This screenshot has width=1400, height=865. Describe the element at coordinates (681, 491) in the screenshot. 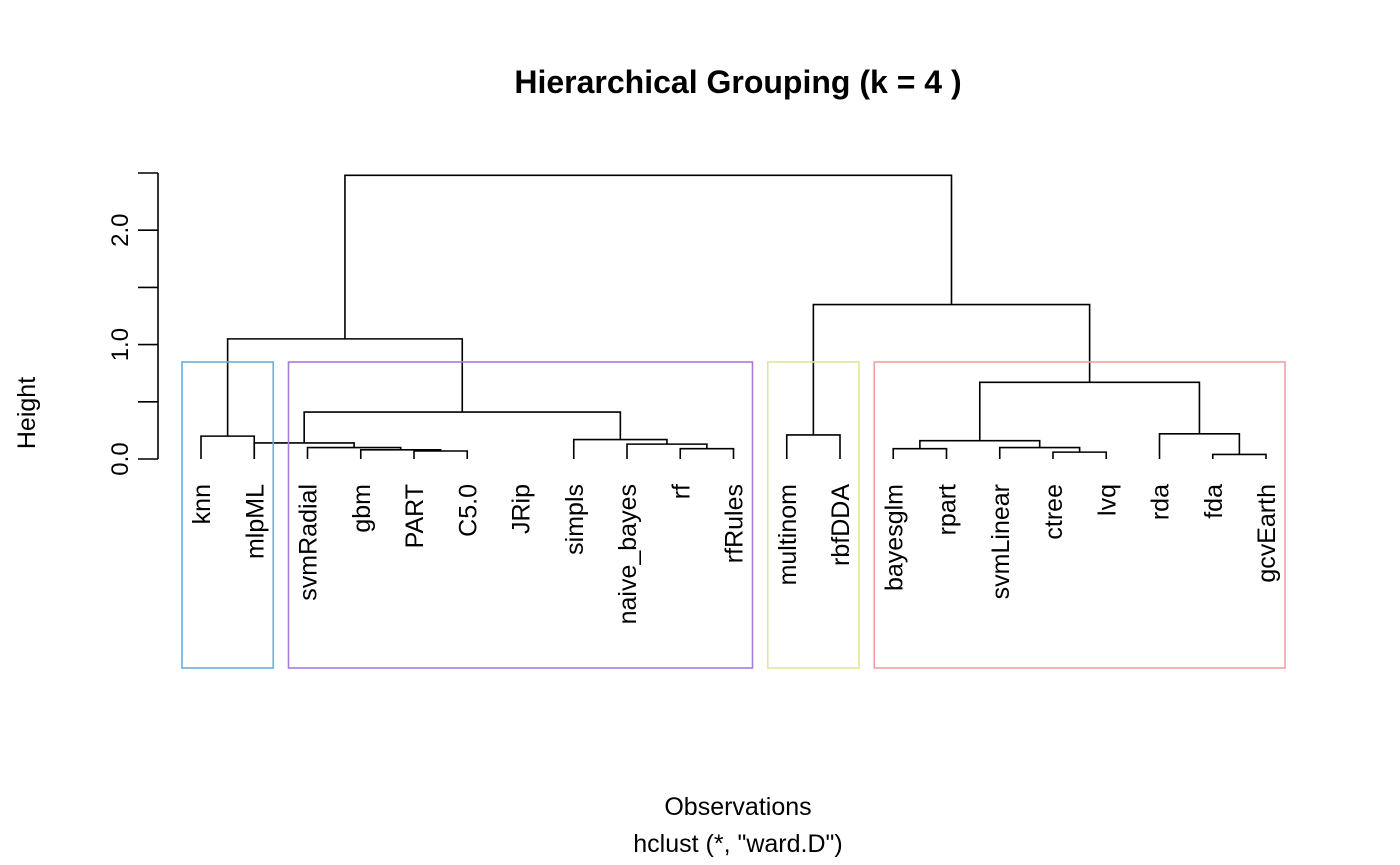

I see `leaf-label-rf: rf` at that location.